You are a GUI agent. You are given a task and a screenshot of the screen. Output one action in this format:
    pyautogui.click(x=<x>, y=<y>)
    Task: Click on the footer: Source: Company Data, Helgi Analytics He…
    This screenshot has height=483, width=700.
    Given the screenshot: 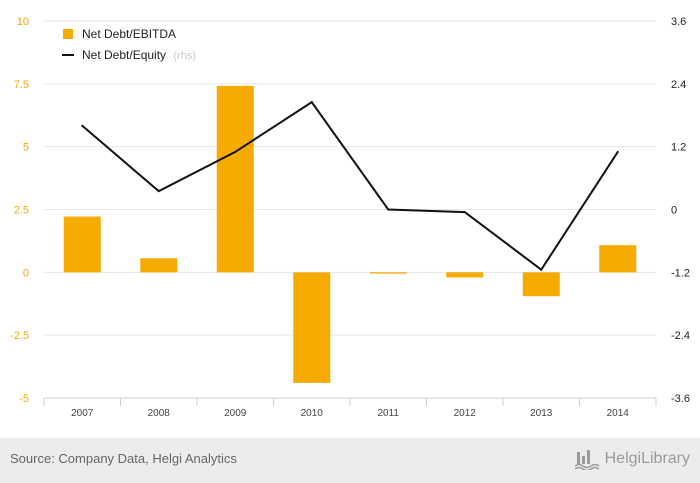 What is the action you would take?
    pyautogui.click(x=350, y=460)
    